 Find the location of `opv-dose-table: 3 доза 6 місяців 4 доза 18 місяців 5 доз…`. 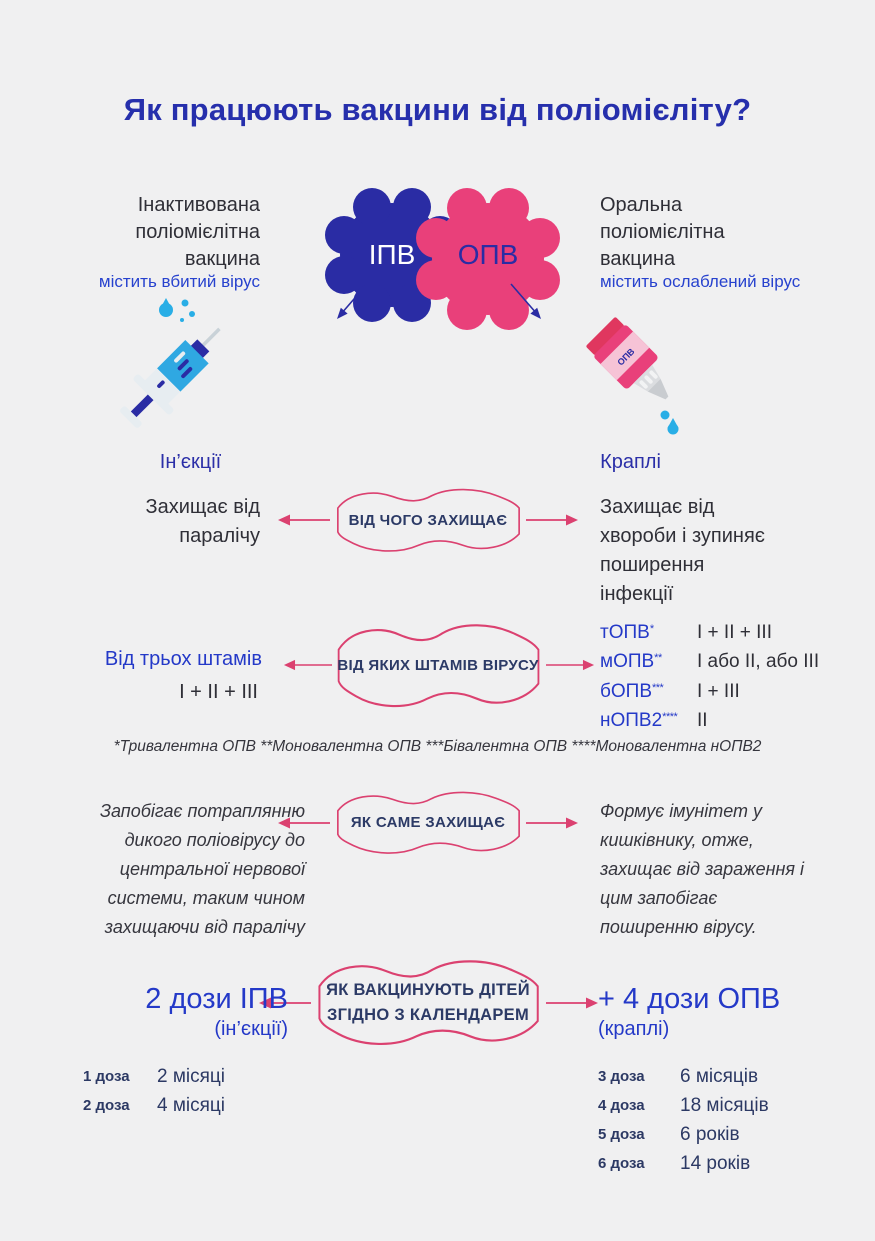

opv-dose-table: 3 доза 6 місяців 4 доза 18 місяців 5 доз… is located at coordinates (708, 1120).